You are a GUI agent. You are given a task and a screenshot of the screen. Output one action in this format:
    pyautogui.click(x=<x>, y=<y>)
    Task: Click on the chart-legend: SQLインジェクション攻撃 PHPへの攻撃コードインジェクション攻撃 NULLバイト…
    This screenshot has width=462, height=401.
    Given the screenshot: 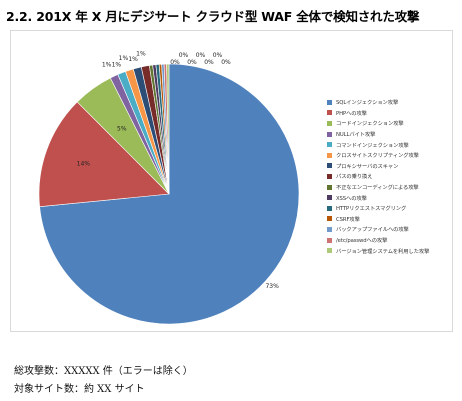 What is the action you would take?
    pyautogui.click(x=389, y=176)
    